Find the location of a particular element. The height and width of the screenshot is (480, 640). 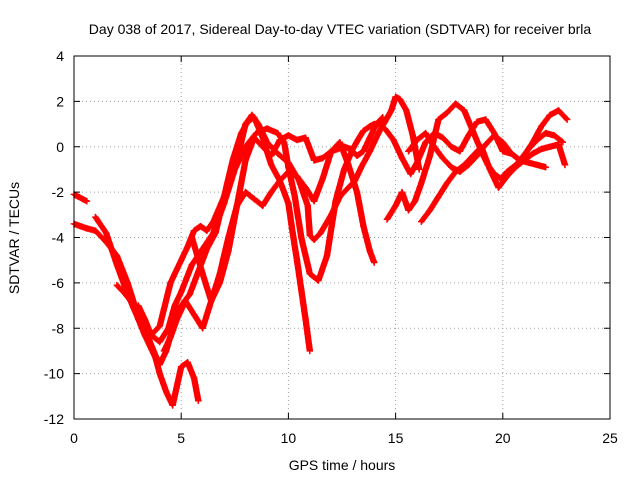

x-tick-label: 20 is located at coordinates (503, 438).